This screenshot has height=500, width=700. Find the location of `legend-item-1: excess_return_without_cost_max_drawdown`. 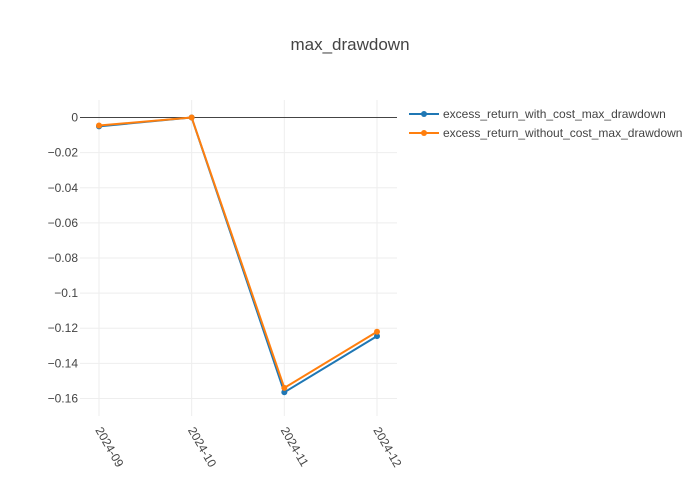

legend-item-1: excess_return_without_cost_max_drawdown is located at coordinates (545, 133).